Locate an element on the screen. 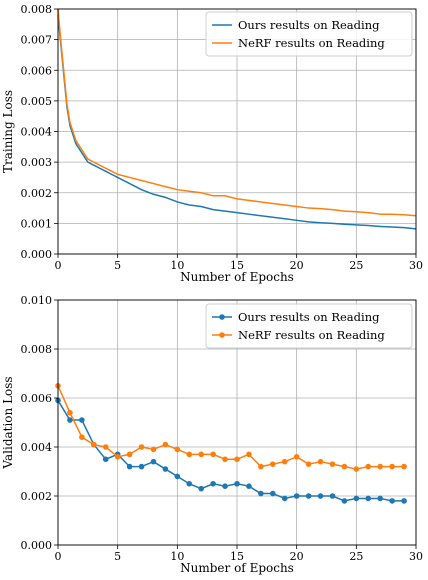  y-tick-label-4: 0.004 is located at coordinates (37, 132).